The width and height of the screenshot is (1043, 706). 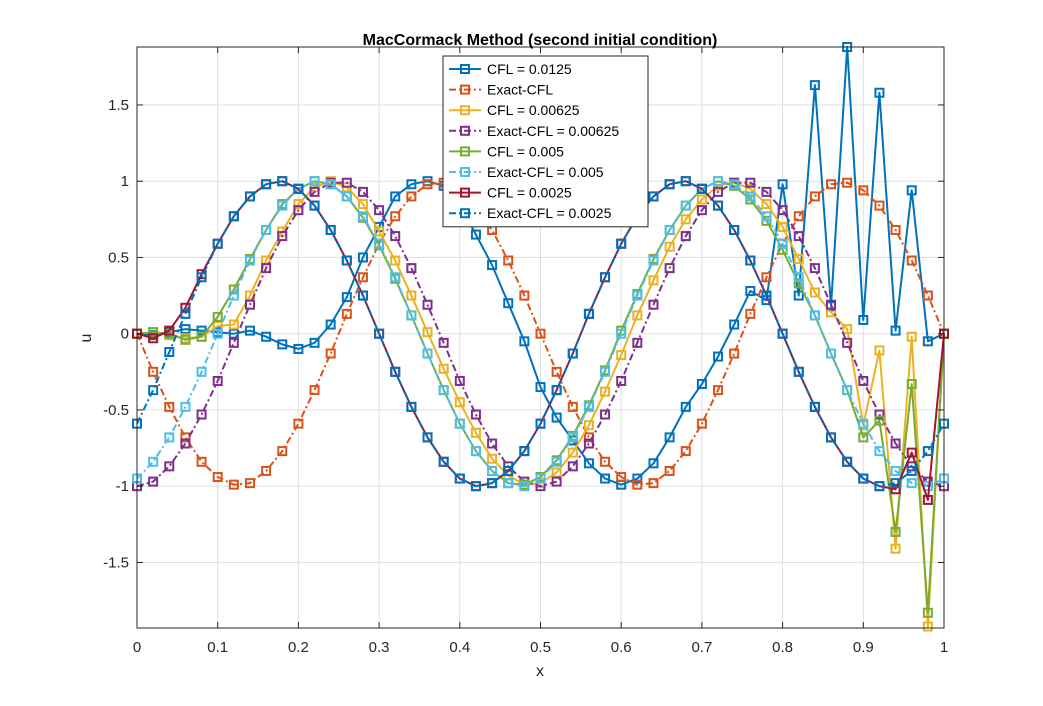 I want to click on legend-label: Exact-CFL = 0.00625, so click(x=553, y=131).